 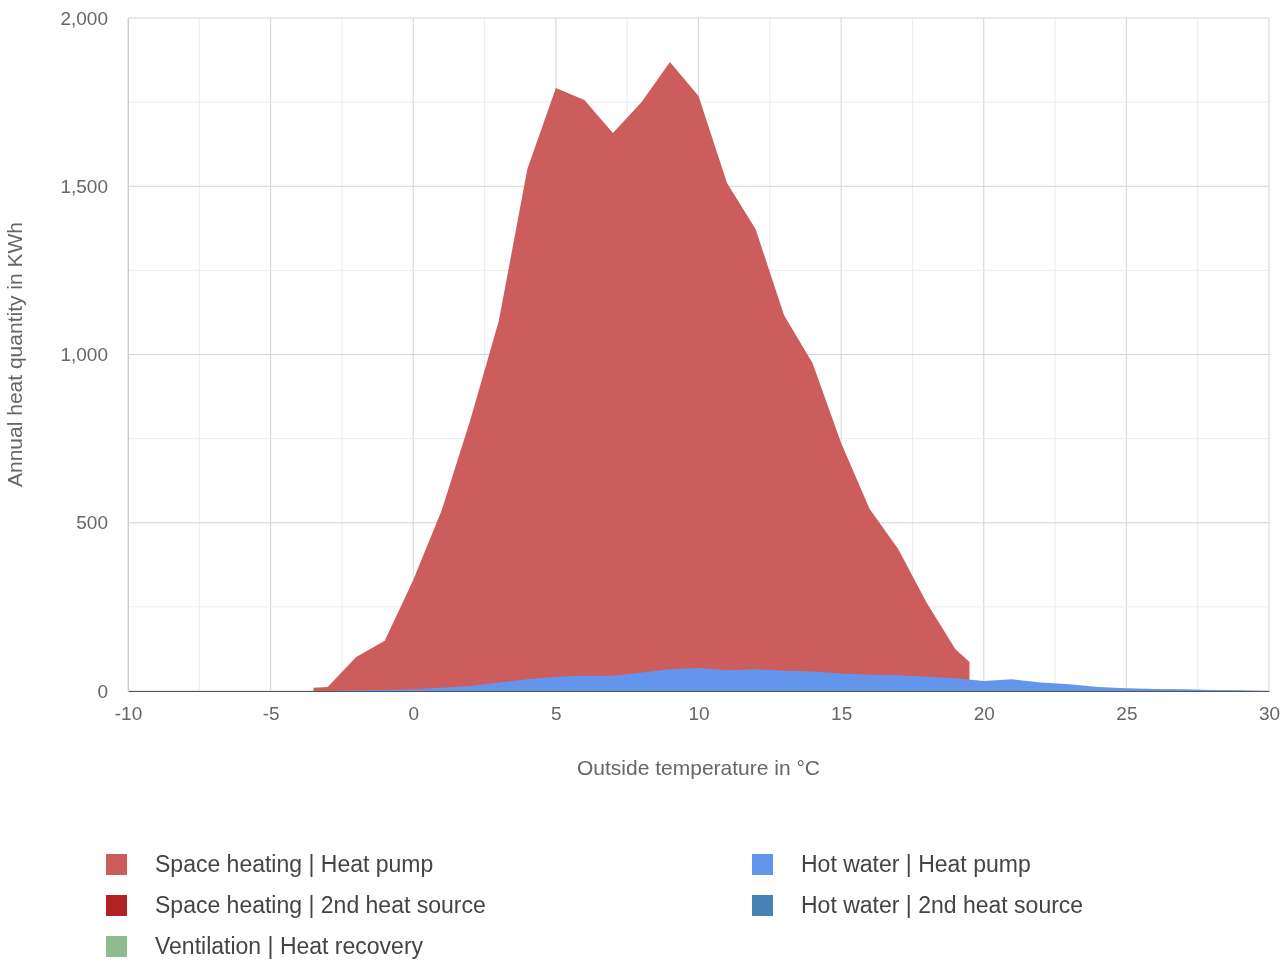 What do you see at coordinates (414, 714) in the screenshot?
I see `x-tick-label: 0` at bounding box center [414, 714].